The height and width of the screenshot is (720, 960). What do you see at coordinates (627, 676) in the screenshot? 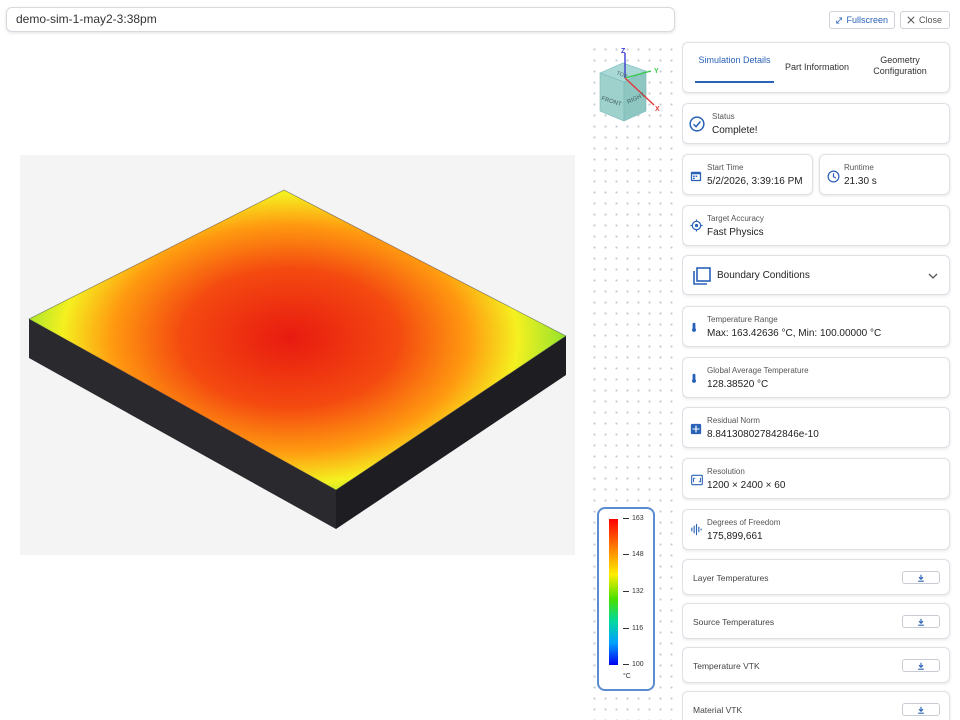
I see `legend-unit: °C` at bounding box center [627, 676].